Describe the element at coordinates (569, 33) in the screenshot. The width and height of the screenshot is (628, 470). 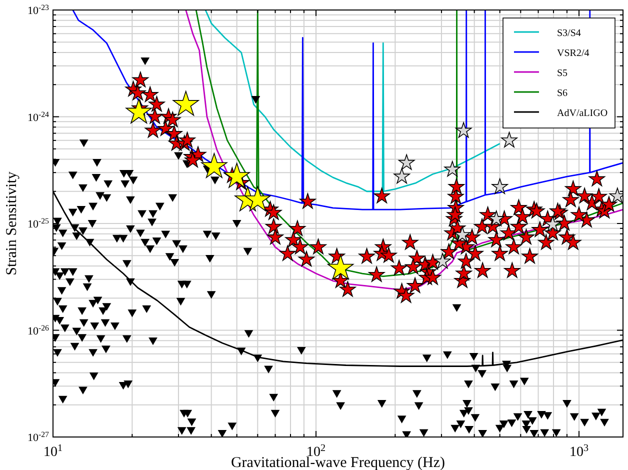
I see `legend-label: S3/S4` at that location.